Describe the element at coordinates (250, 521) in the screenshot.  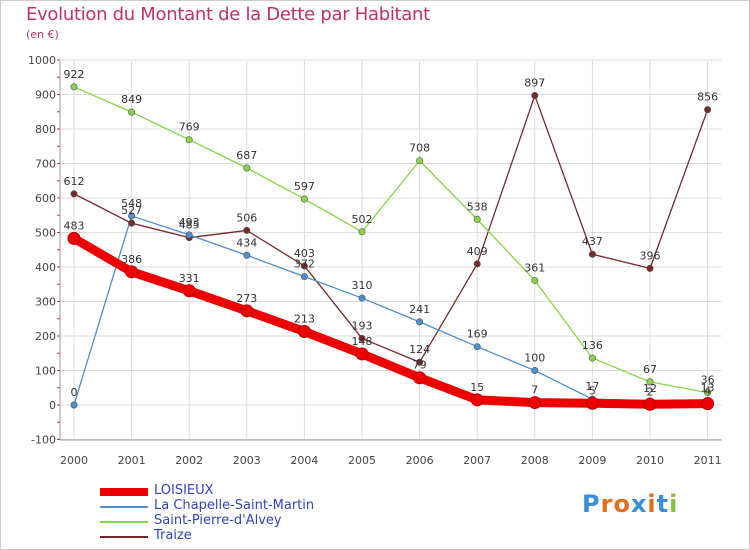
I see `legend-item-saint-pierre: Saint-Pierre-d'Alvey` at that location.